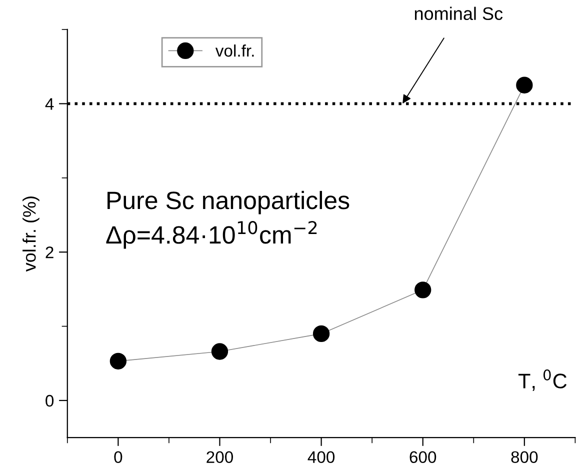 This screenshot has height=468, width=581. I want to click on x-tick-label: 400, so click(321, 457).